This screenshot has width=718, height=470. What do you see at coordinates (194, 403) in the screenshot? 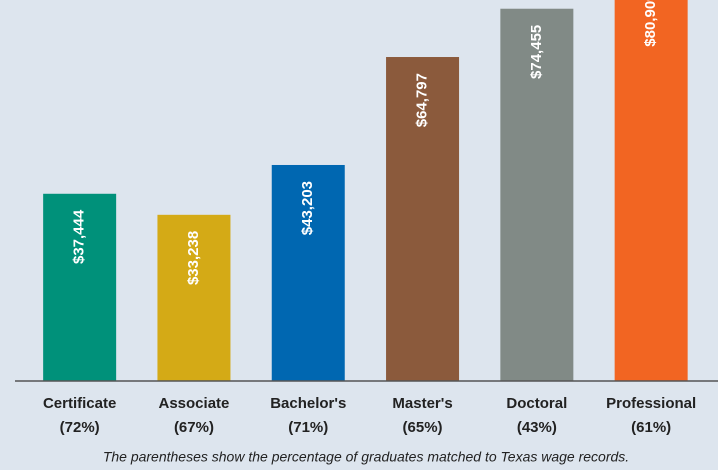
I see `x-tick-label: Associate` at bounding box center [194, 403].